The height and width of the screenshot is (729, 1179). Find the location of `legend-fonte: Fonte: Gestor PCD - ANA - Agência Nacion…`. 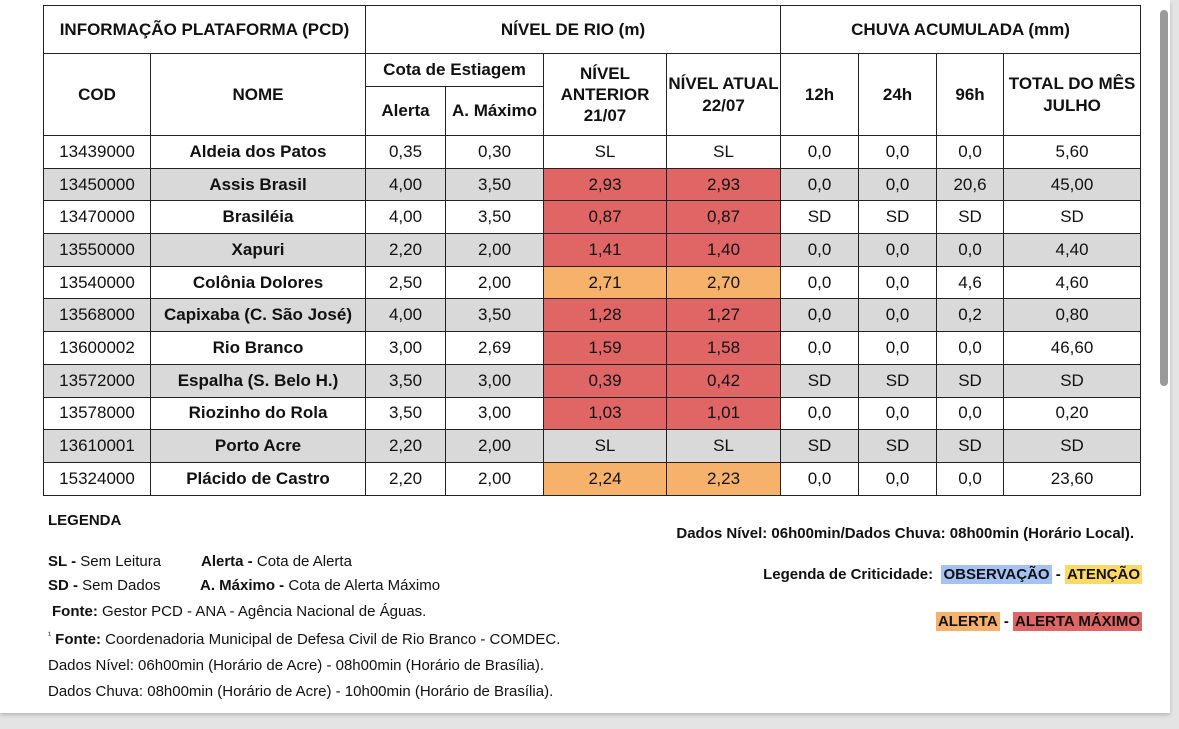

legend-fonte: Fonte: Gestor PCD - ANA - Agência Nacion… is located at coordinates (239, 611).